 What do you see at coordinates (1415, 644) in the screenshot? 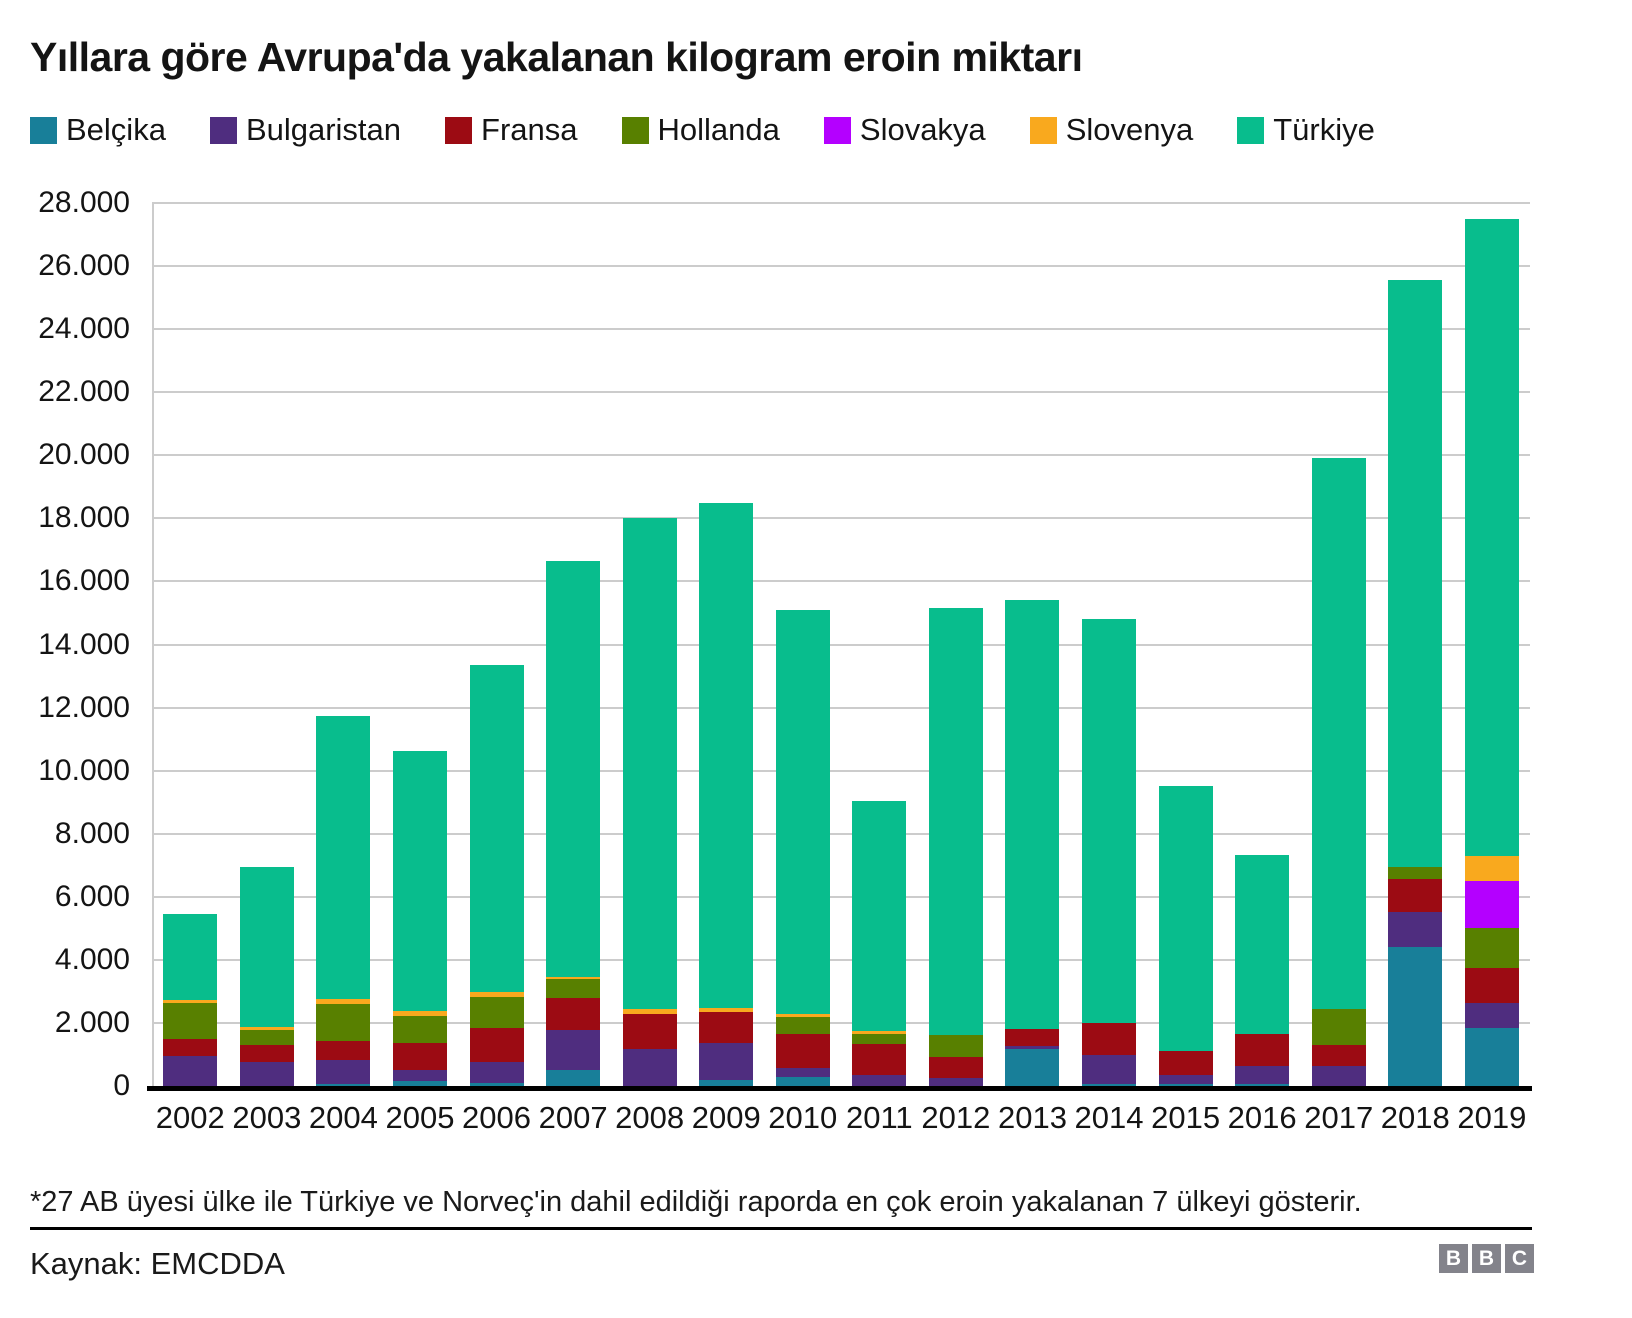
I see `bar-slot-2018` at bounding box center [1415, 644].